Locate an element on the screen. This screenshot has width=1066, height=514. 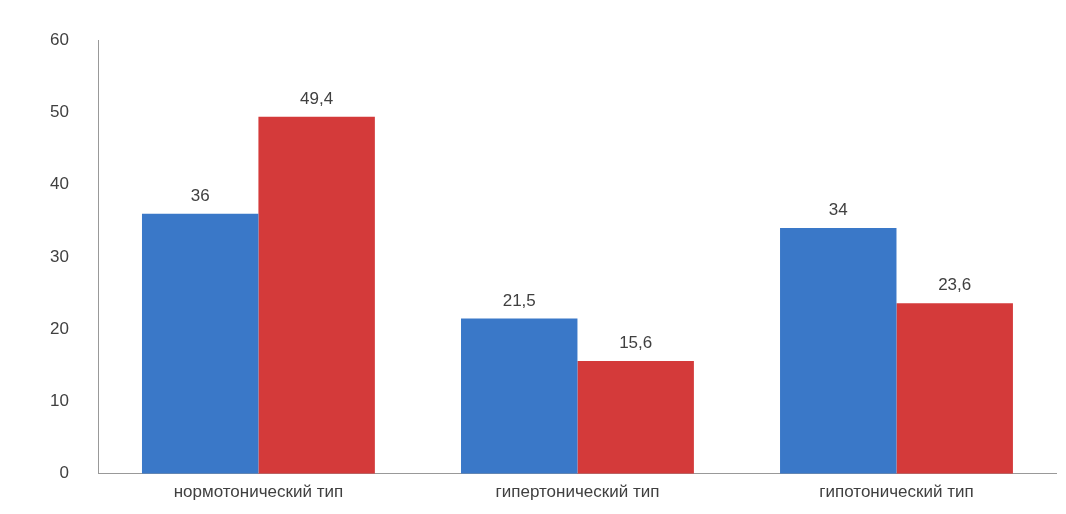
y-tick-label: 10 is located at coordinates (59, 401).